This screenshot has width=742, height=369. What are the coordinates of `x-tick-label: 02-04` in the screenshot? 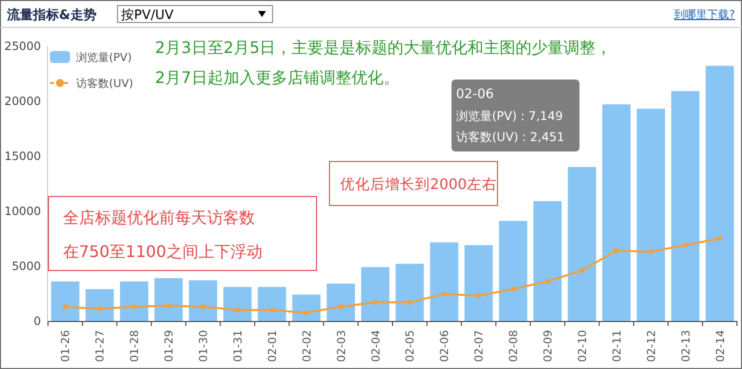 It's located at (375, 346).